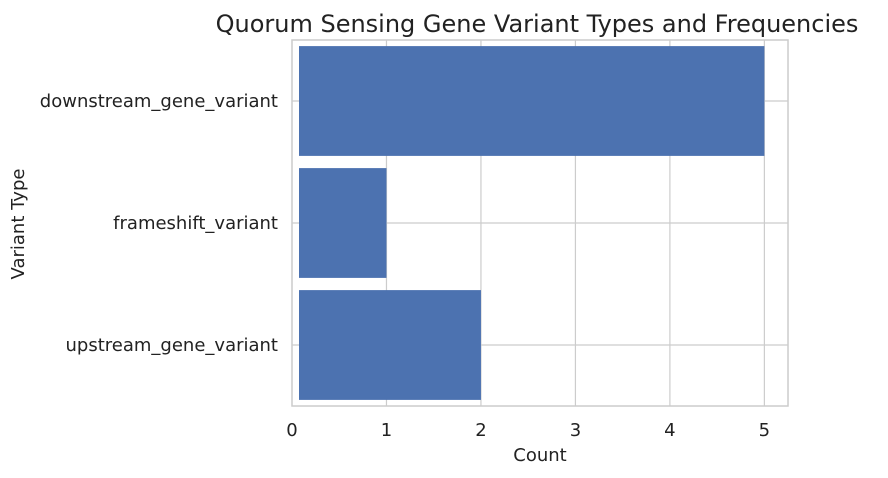 The width and height of the screenshot is (888, 478). I want to click on bar-upstream-gene-variant, so click(390, 345).